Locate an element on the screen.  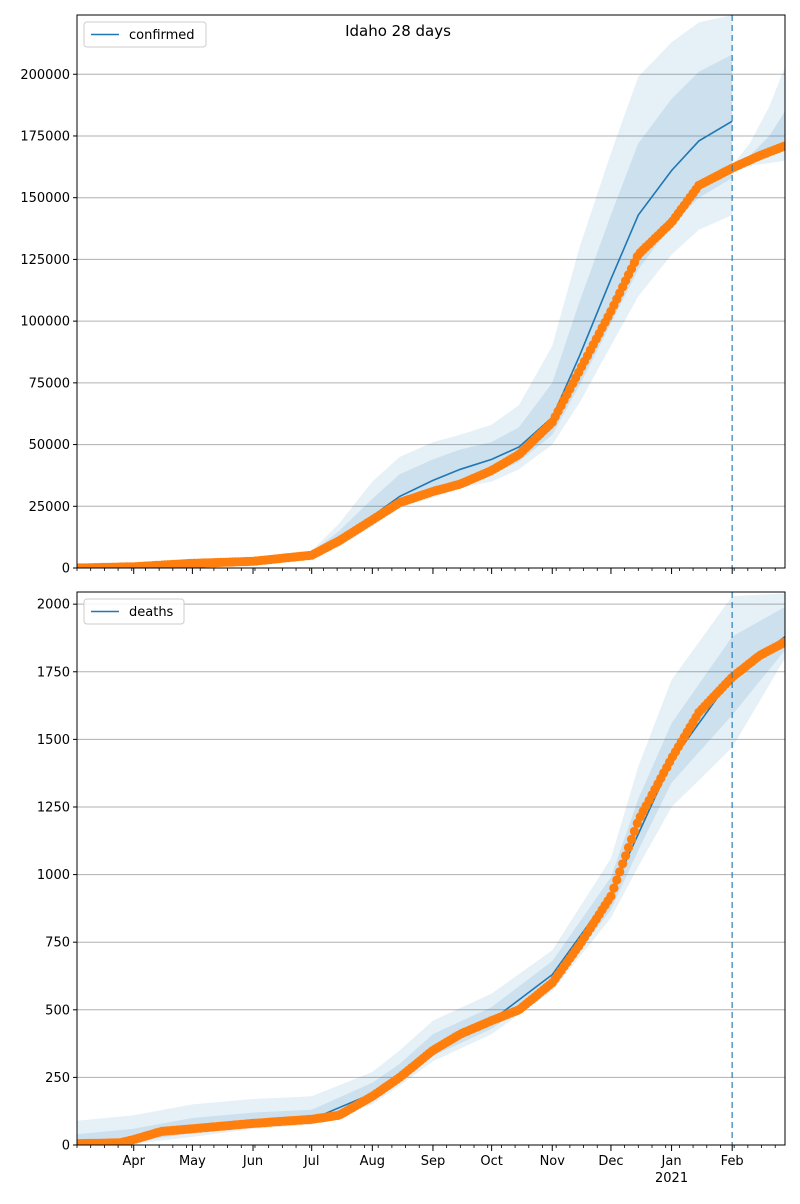
y-tick-label: 125000 is located at coordinates (45, 260).